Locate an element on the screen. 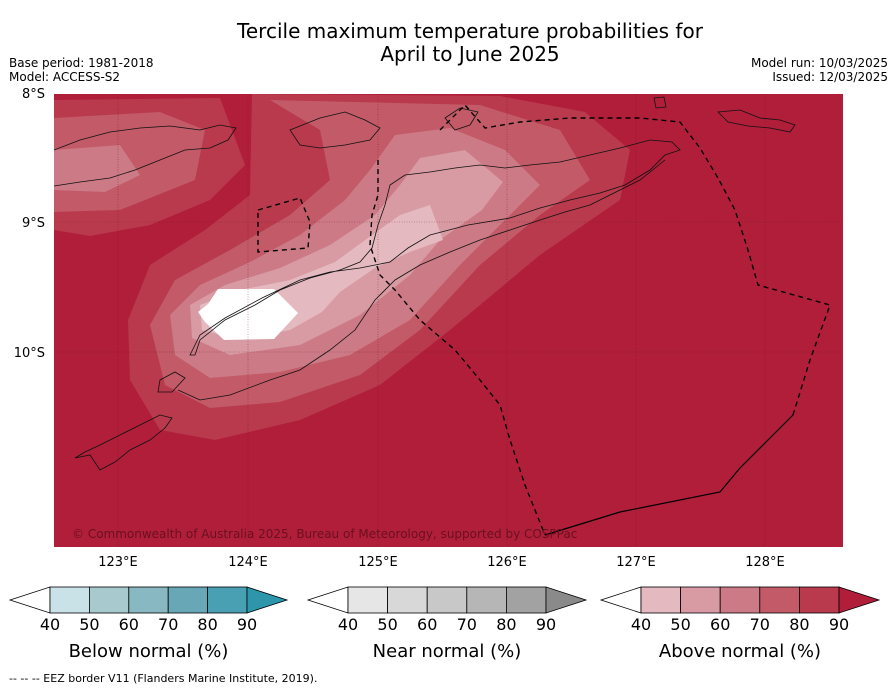 The width and height of the screenshot is (896, 690). meta-left: Base period: 1981-2018 Model: ACCESS-S2 is located at coordinates (81, 70).